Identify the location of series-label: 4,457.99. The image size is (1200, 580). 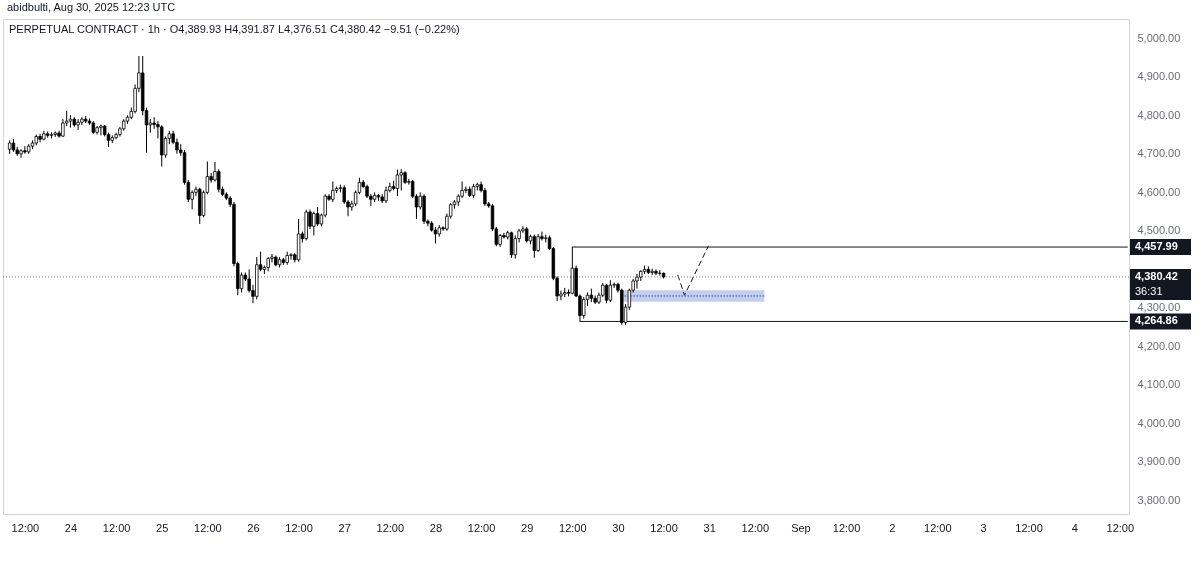
(1156, 246).